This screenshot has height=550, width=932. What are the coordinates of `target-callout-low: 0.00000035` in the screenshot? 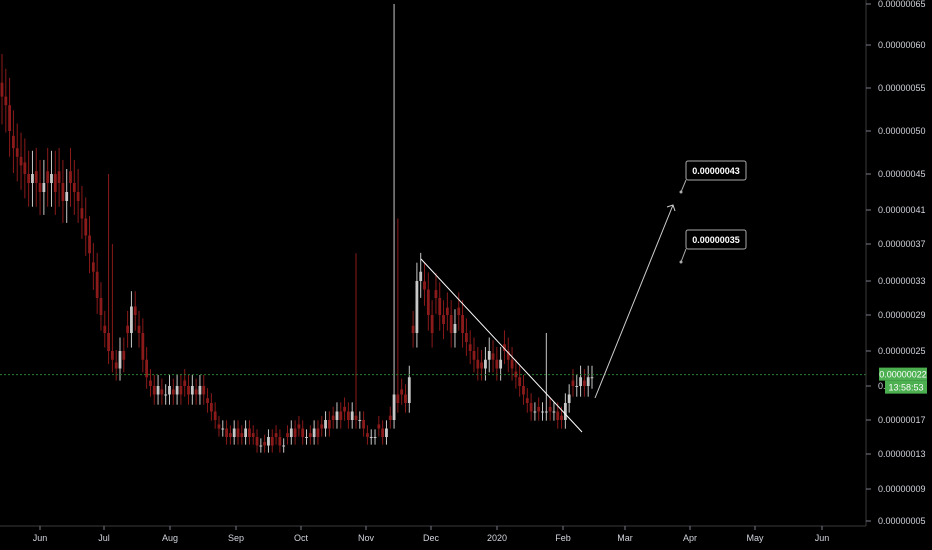 It's located at (713, 246).